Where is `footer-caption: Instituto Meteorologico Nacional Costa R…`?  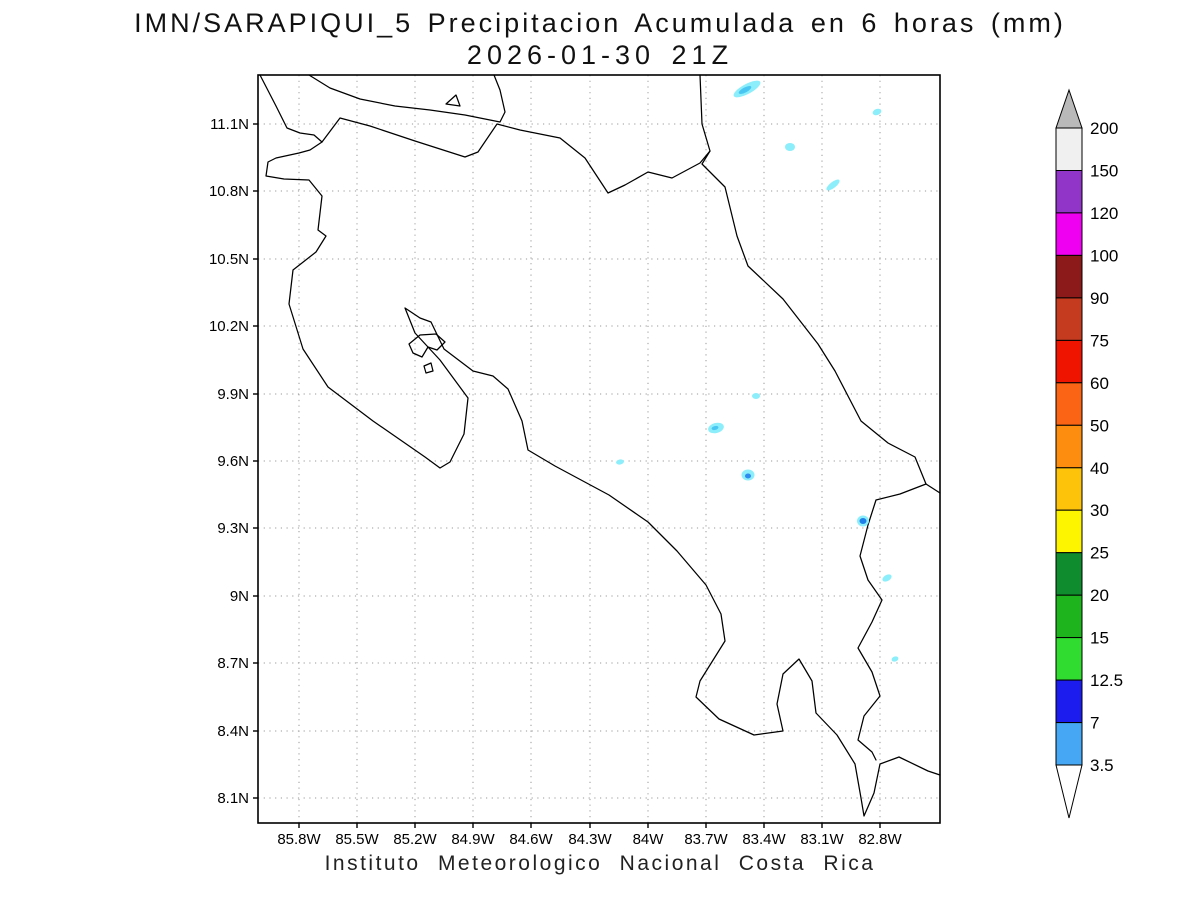
footer-caption: Instituto Meteorologico Nacional Costa R… is located at coordinates (600, 863).